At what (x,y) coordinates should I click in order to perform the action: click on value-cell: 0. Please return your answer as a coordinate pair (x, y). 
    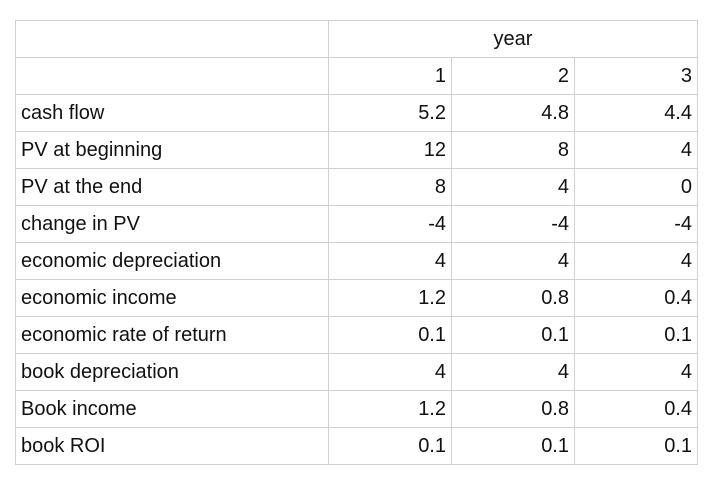
    Looking at the image, I should click on (636, 187).